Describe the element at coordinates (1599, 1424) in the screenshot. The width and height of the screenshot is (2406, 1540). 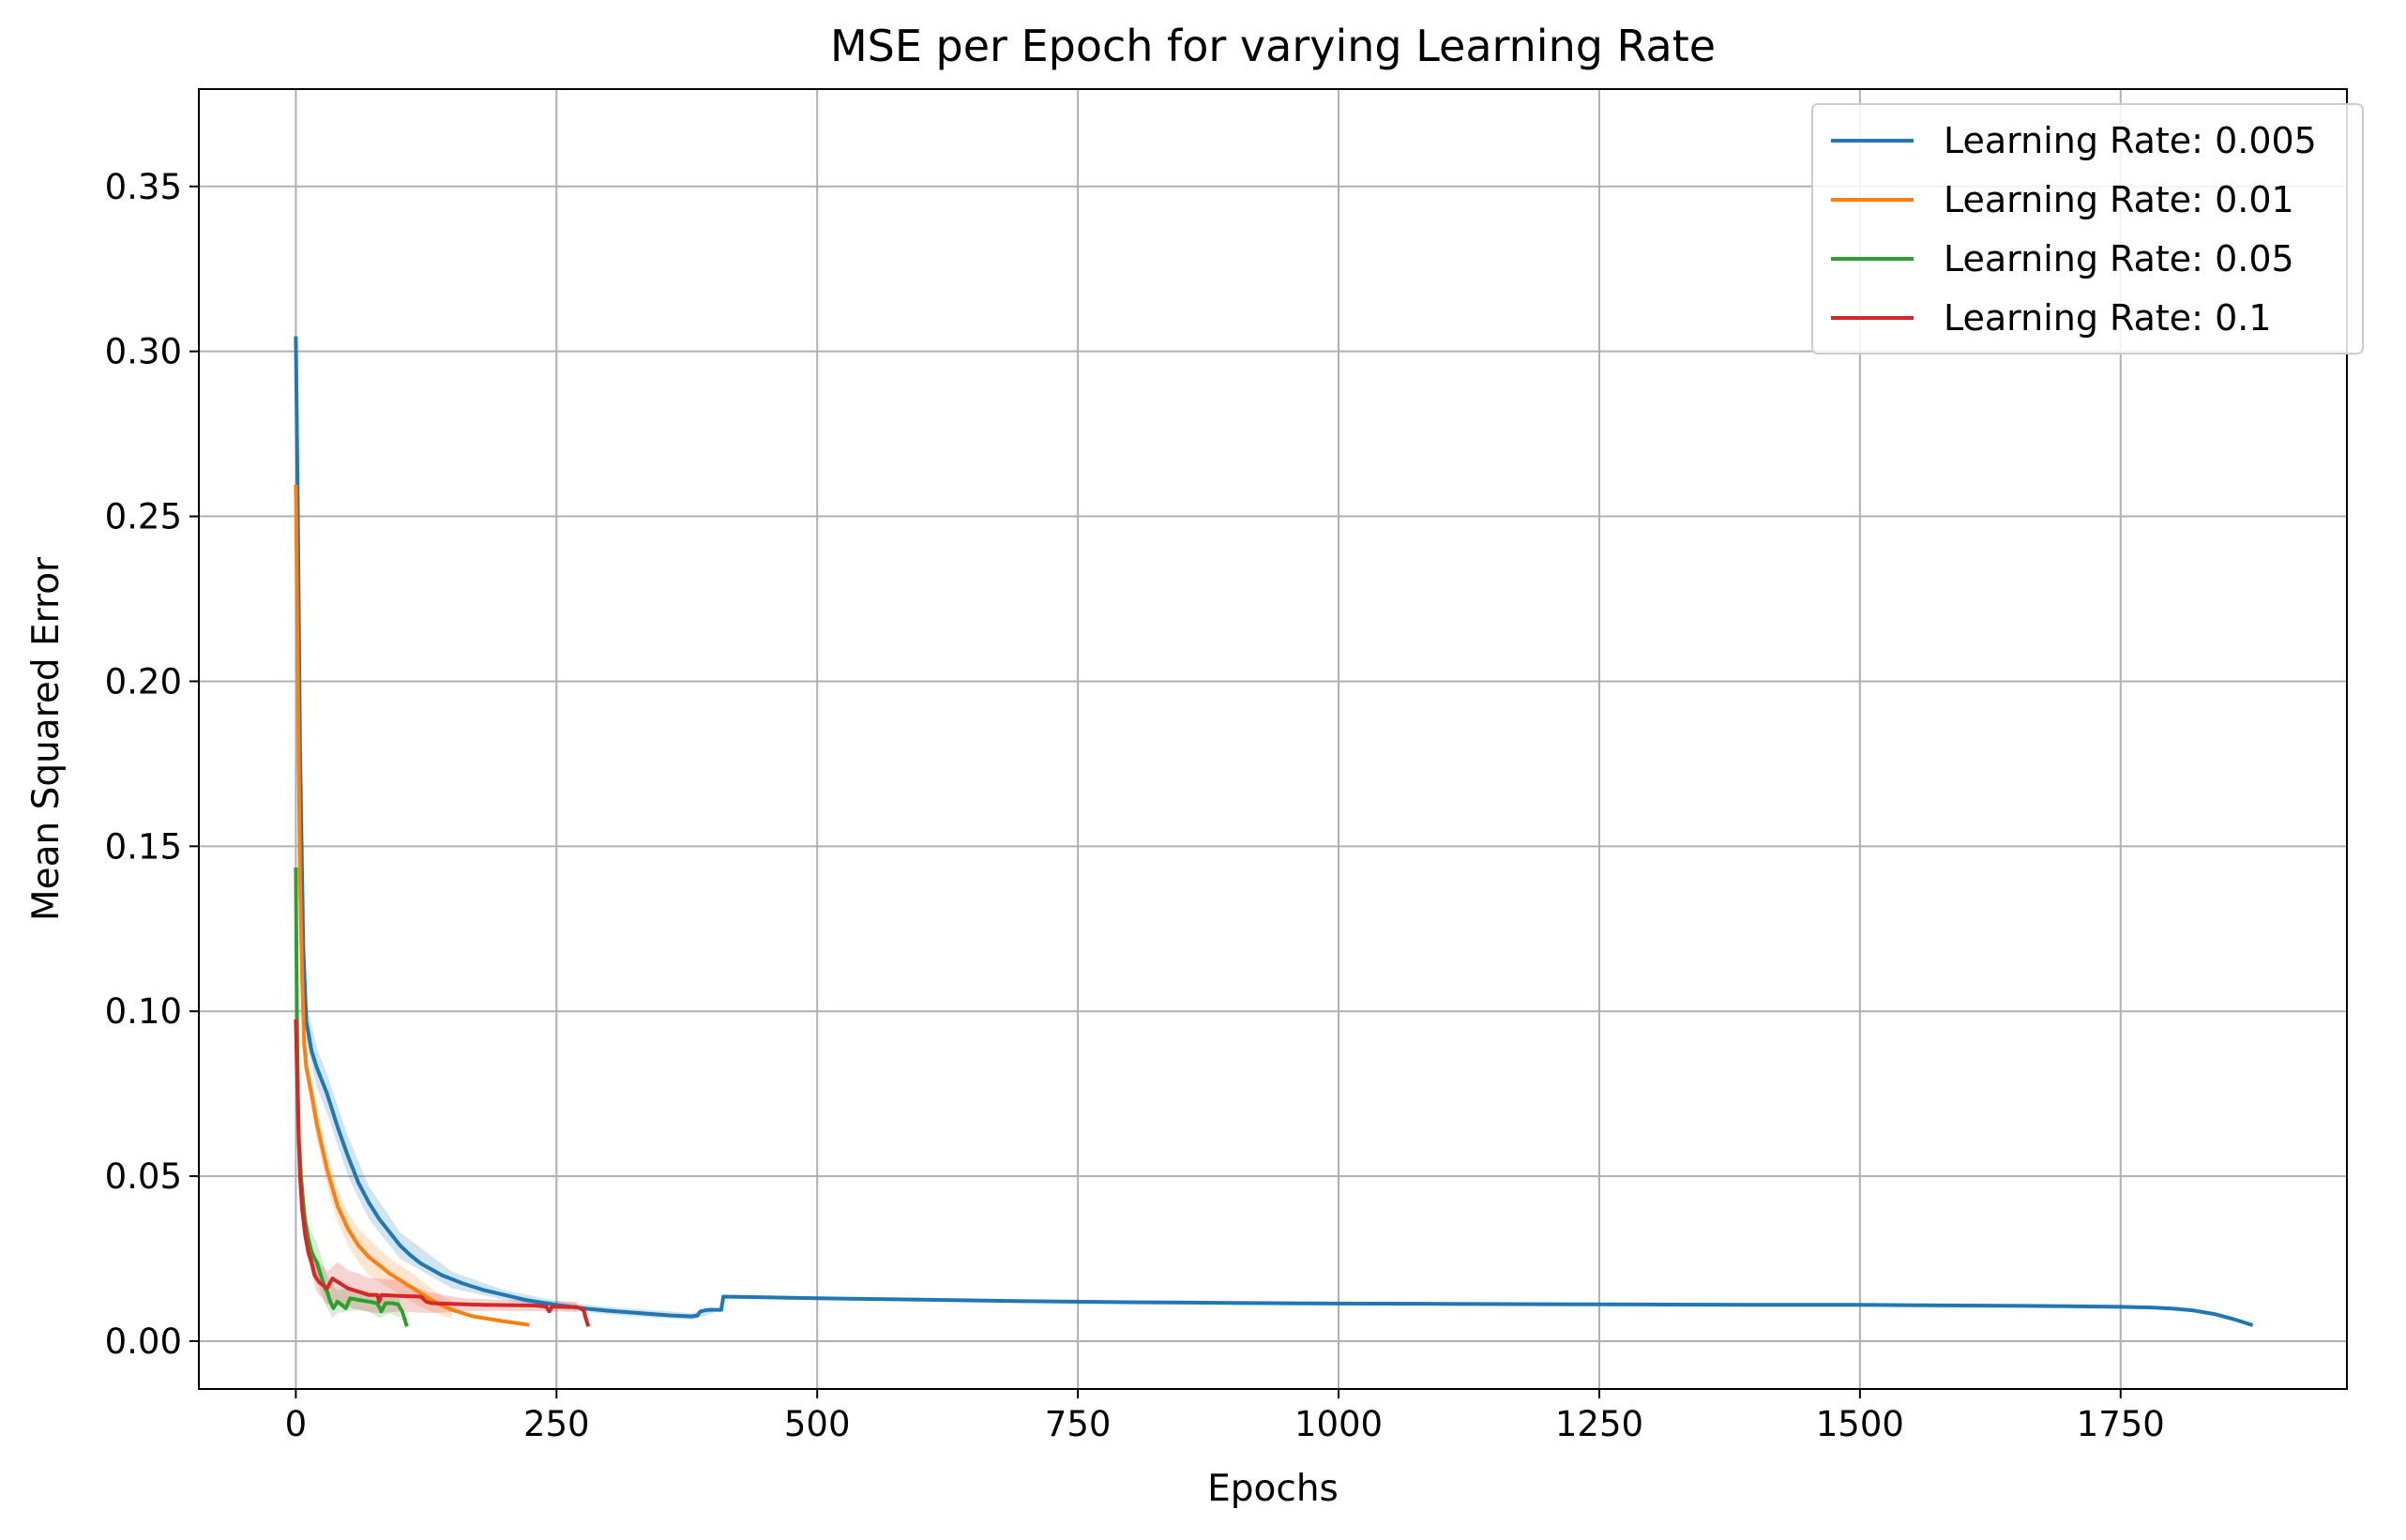
I see `x-tick-label: 1250` at that location.